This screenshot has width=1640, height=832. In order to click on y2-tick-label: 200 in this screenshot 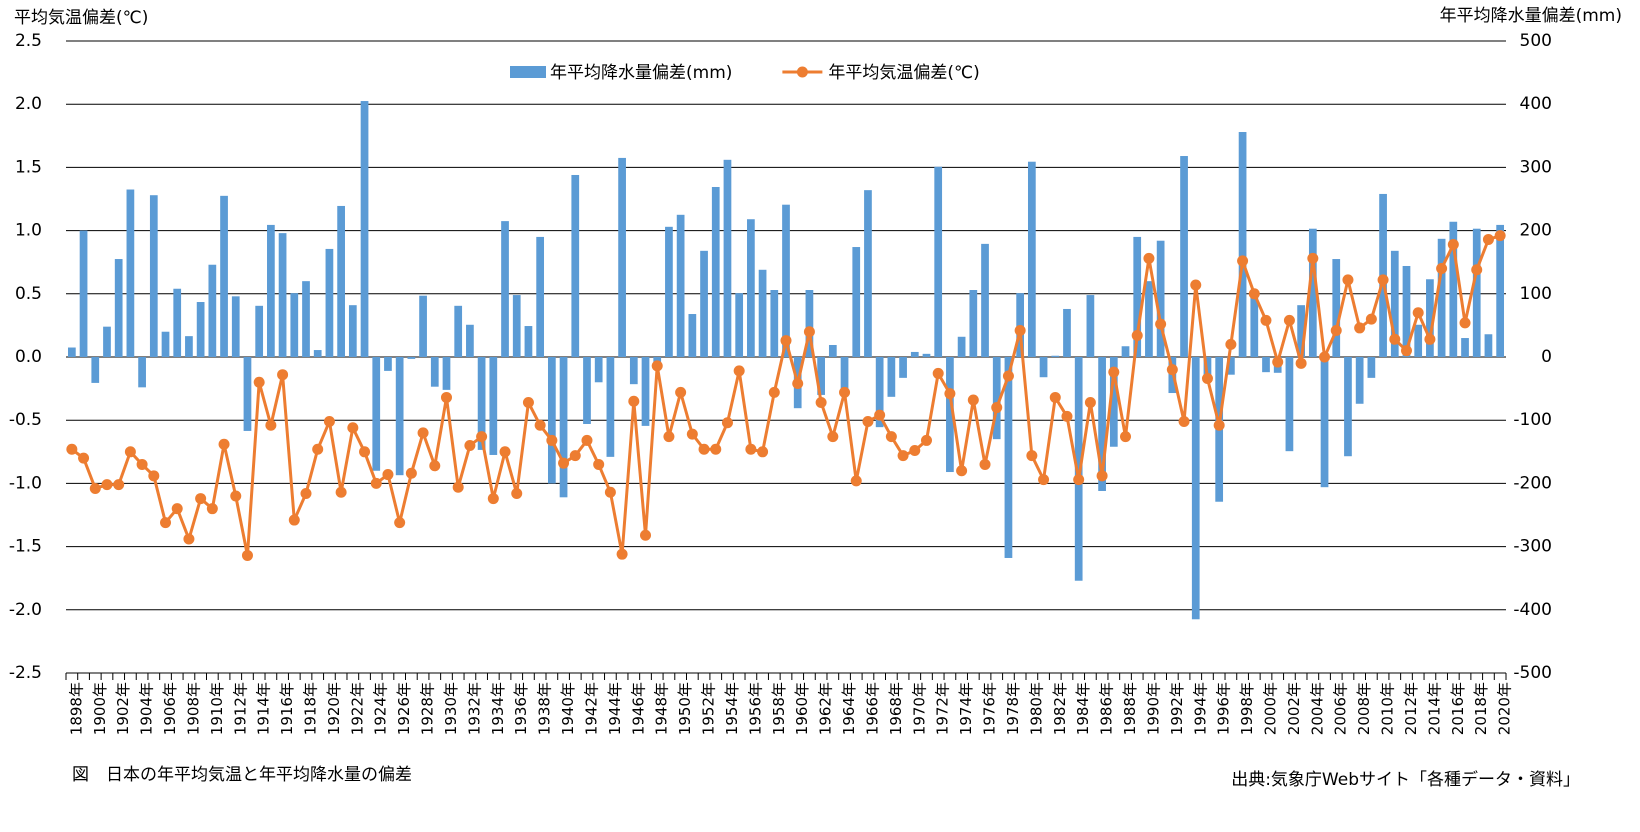, I will do `click(1536, 231)`.